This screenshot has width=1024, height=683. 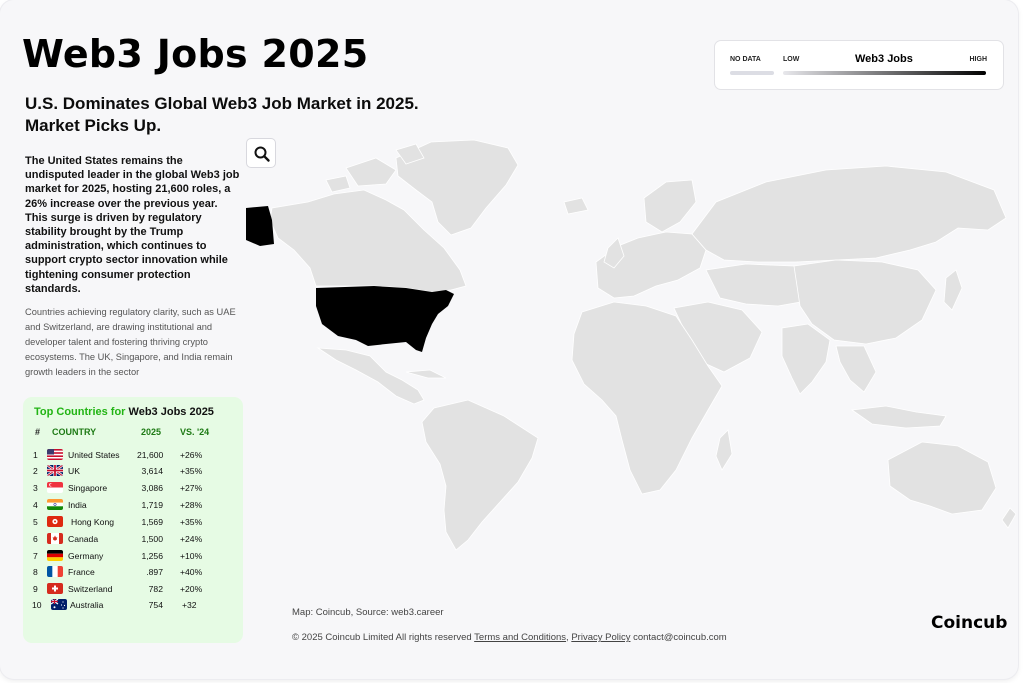 What do you see at coordinates (133, 574) in the screenshot?
I see `table-row: 8 France .897 +40%` at bounding box center [133, 574].